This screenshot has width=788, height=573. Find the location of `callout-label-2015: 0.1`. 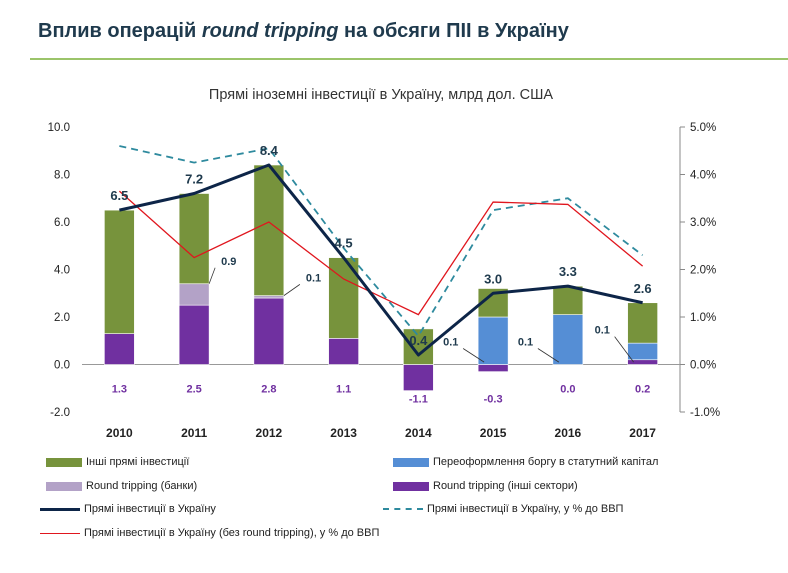

callout-label-2015: 0.1 is located at coordinates (450, 343).